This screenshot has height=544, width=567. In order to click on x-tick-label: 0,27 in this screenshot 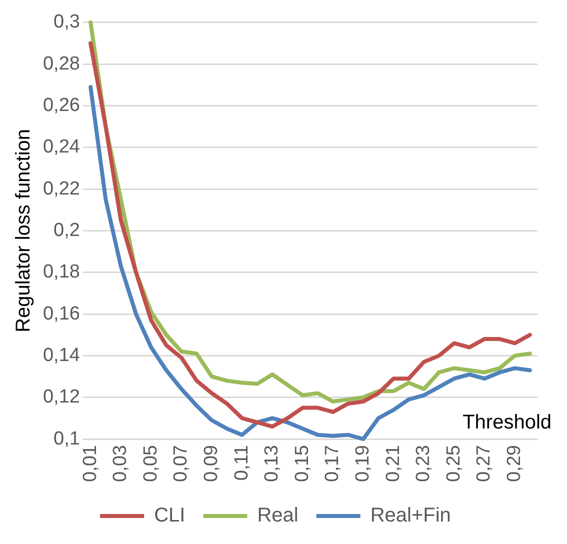, I will do `click(484, 463)`.